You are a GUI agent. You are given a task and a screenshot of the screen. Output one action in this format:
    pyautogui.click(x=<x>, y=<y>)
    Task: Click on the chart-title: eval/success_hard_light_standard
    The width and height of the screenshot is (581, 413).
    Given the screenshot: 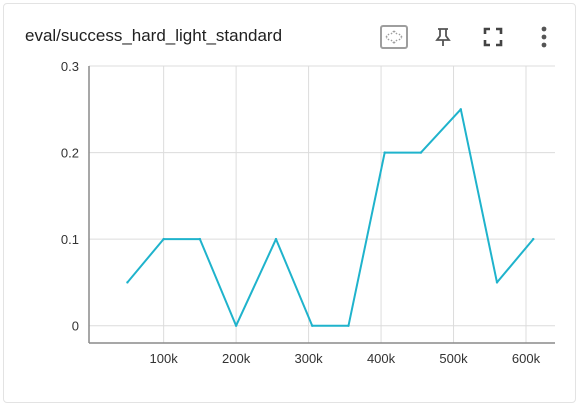 What is the action you would take?
    pyautogui.click(x=154, y=35)
    